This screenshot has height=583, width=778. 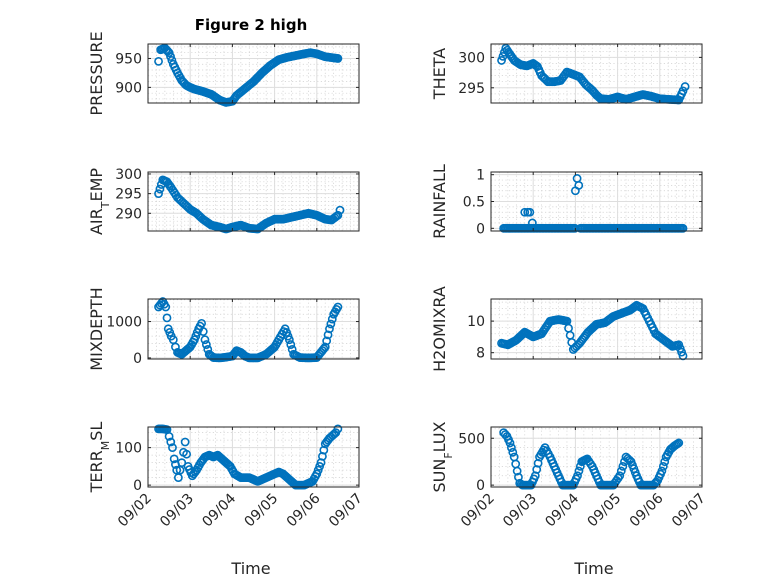 I want to click on y-tick-label: 500, so click(x=471, y=439).